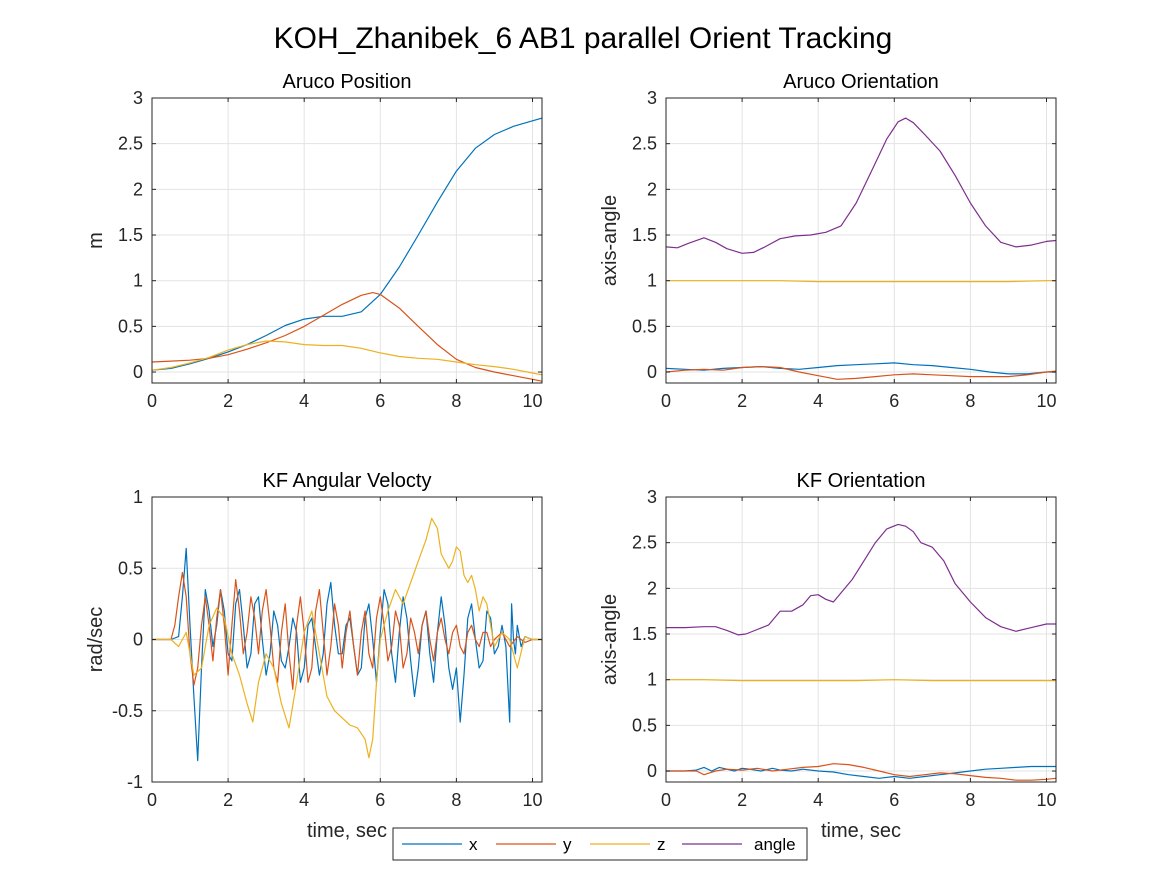 This screenshot has width=1167, height=875. Describe the element at coordinates (970, 401) in the screenshot. I see `aruco-orientation-xtick-label: 8` at that location.